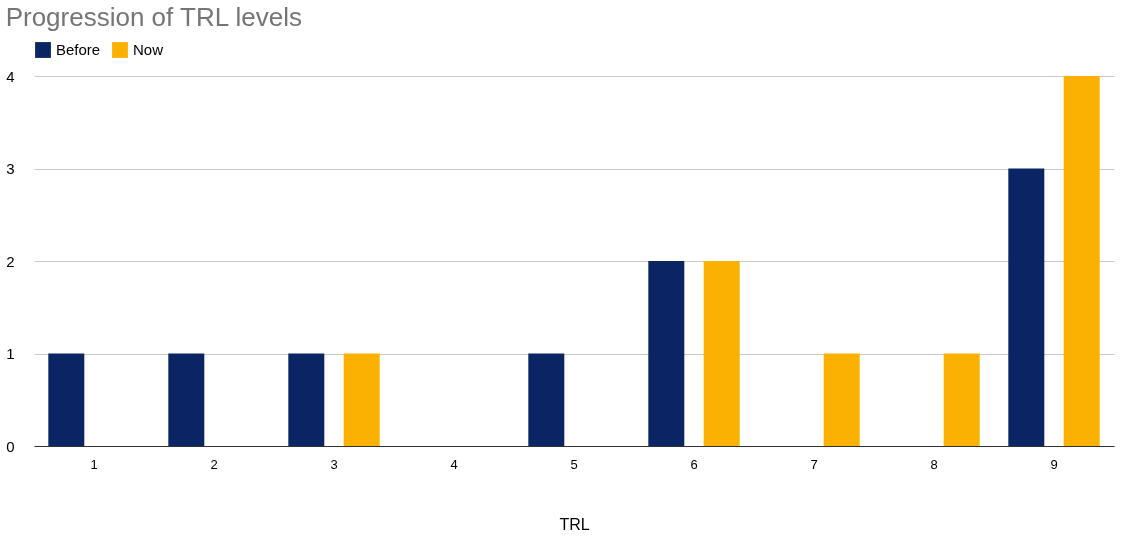 The image size is (1148, 550). What do you see at coordinates (934, 464) in the screenshot?
I see `x-tick-label: 8` at bounding box center [934, 464].